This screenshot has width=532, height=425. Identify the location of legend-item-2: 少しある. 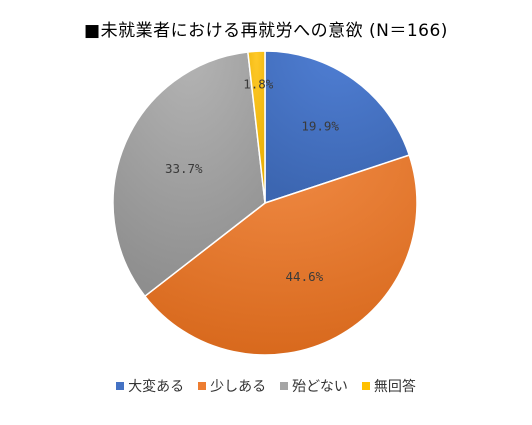
(232, 386).